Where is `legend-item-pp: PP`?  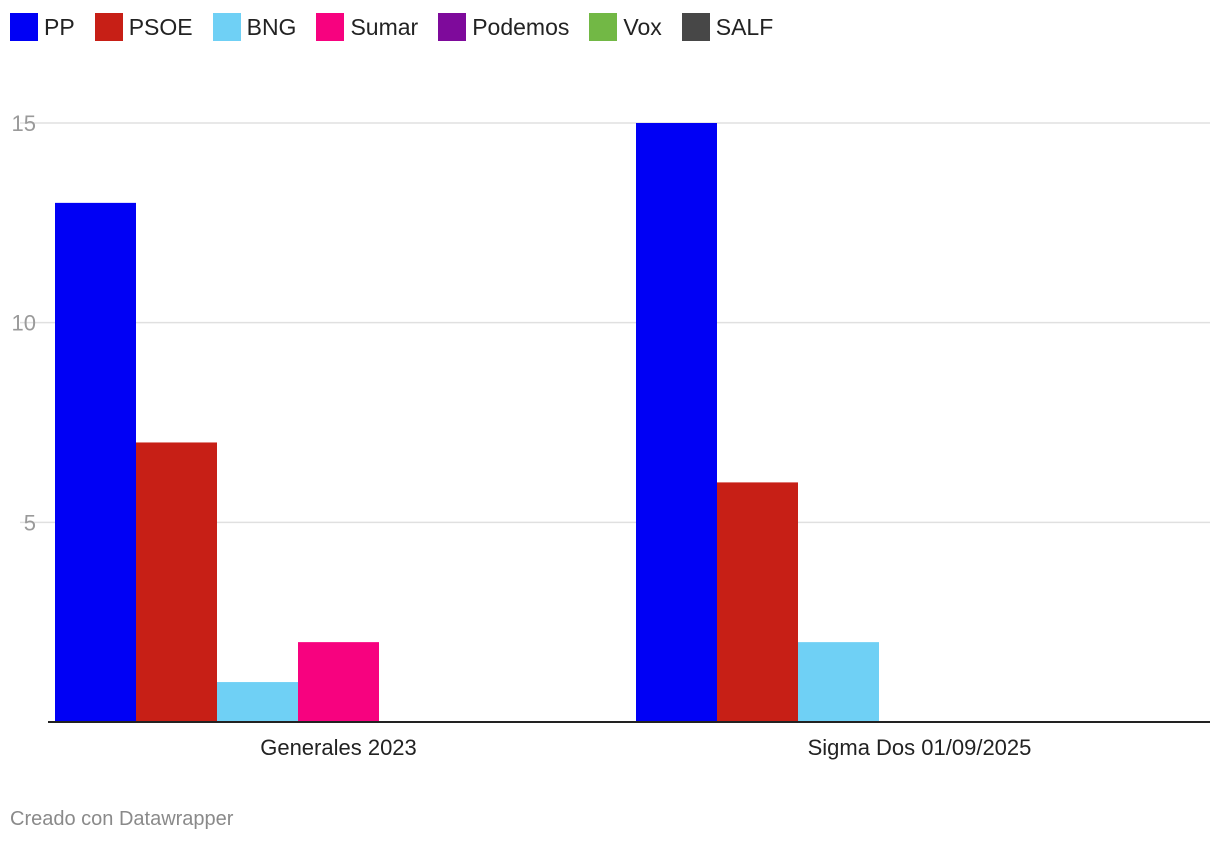
legend-item-pp: PP is located at coordinates (42, 27).